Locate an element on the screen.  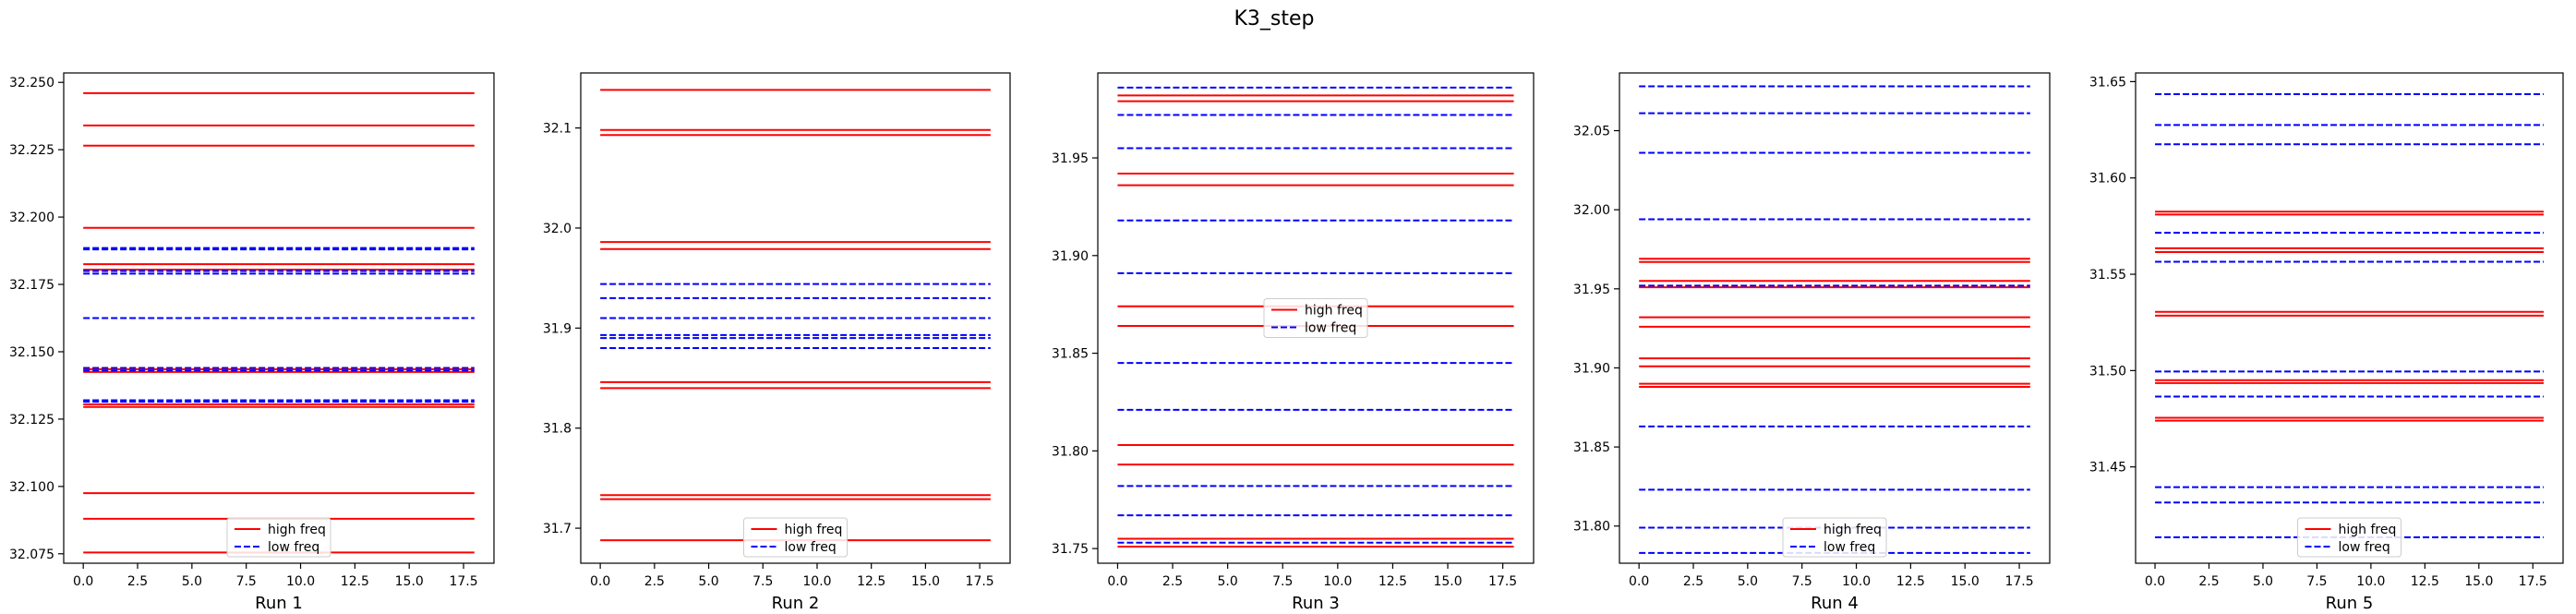
y-tick-label: 32.125 is located at coordinates (31, 420).